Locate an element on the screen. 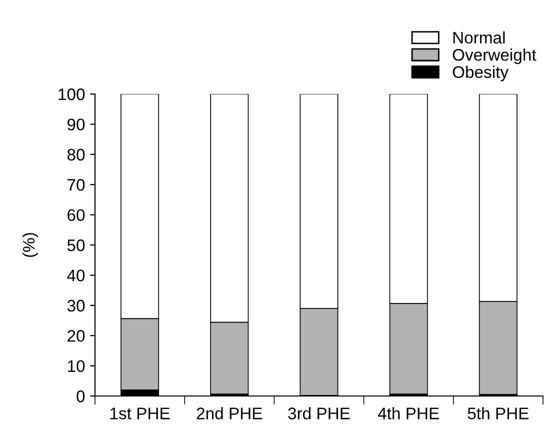  y-tick-label: 70 is located at coordinates (76, 185).